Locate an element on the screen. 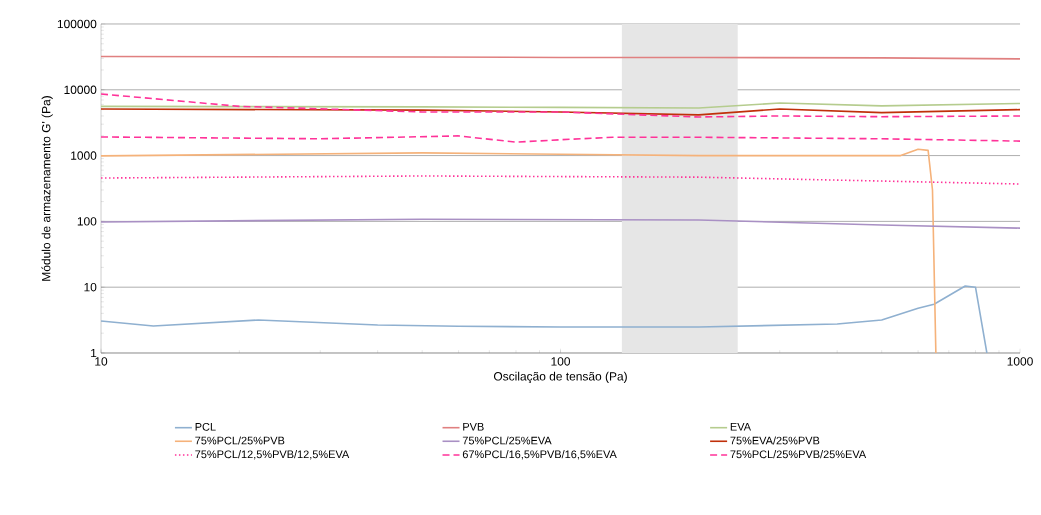  y-tick-label: 100 is located at coordinates (87, 221).